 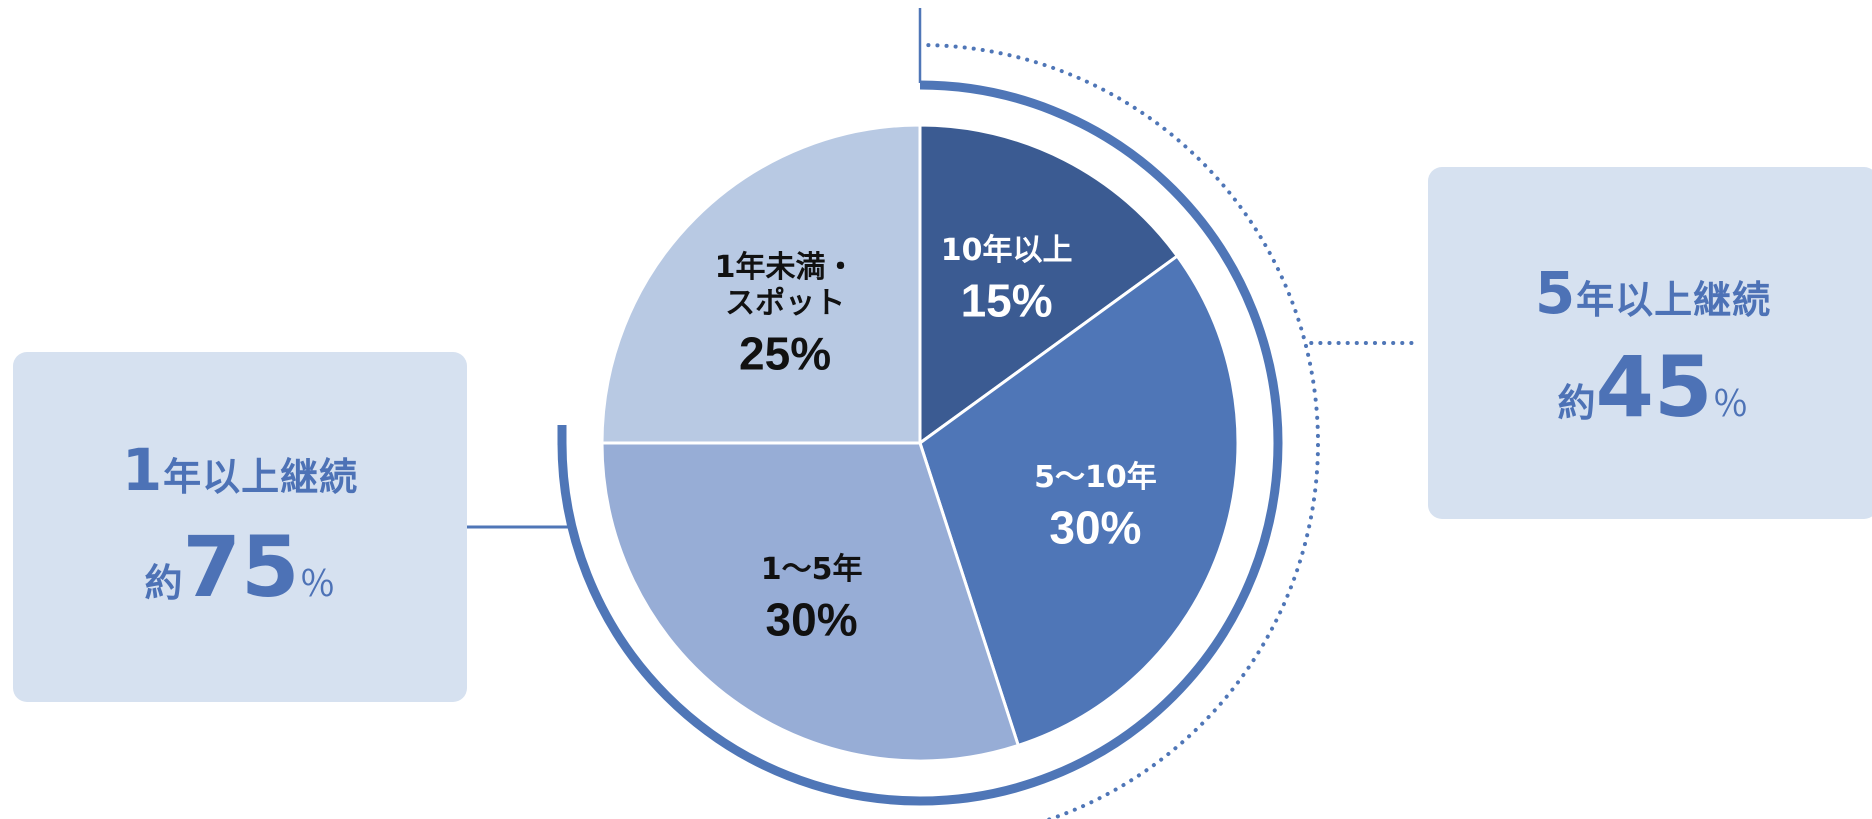 What do you see at coordinates (785, 267) in the screenshot?
I see `slice-category-label: 1年未満・` at bounding box center [785, 267].